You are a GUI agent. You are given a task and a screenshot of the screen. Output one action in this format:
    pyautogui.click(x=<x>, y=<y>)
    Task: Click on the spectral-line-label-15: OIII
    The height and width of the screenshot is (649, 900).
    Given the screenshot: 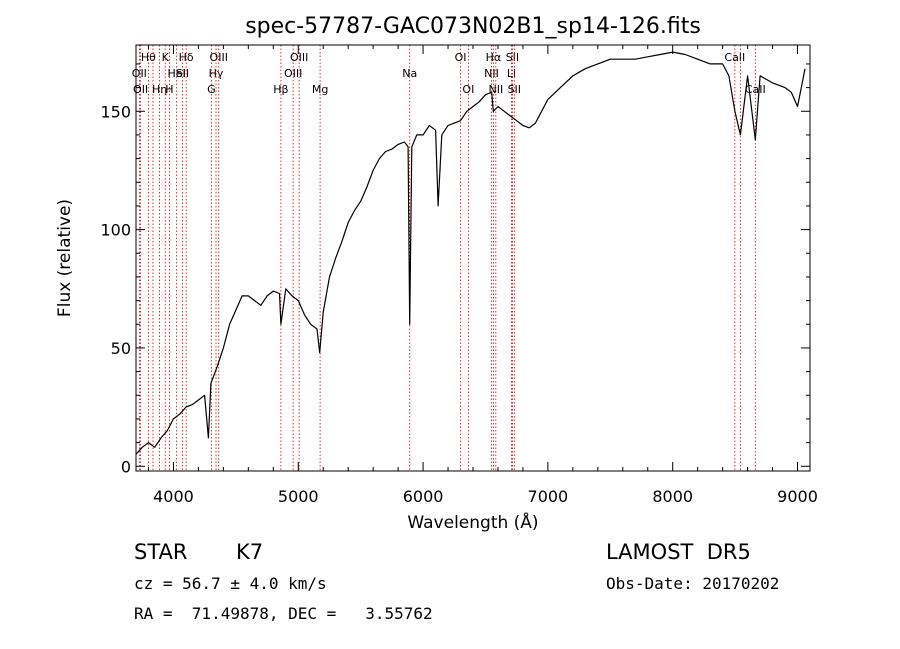 What is the action you would take?
    pyautogui.click(x=299, y=57)
    